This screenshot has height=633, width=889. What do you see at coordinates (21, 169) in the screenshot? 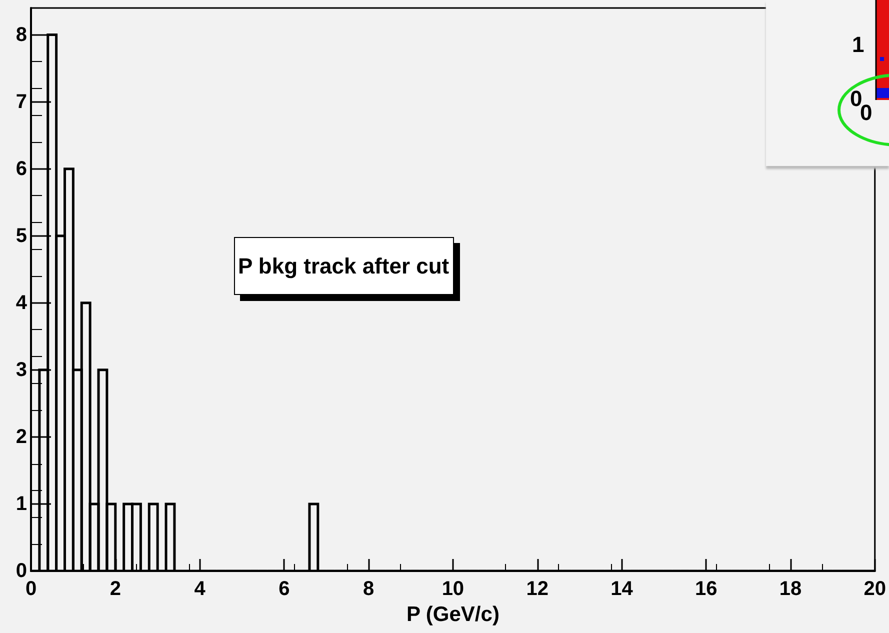
I see `y-tick-label: 6` at bounding box center [21, 169].